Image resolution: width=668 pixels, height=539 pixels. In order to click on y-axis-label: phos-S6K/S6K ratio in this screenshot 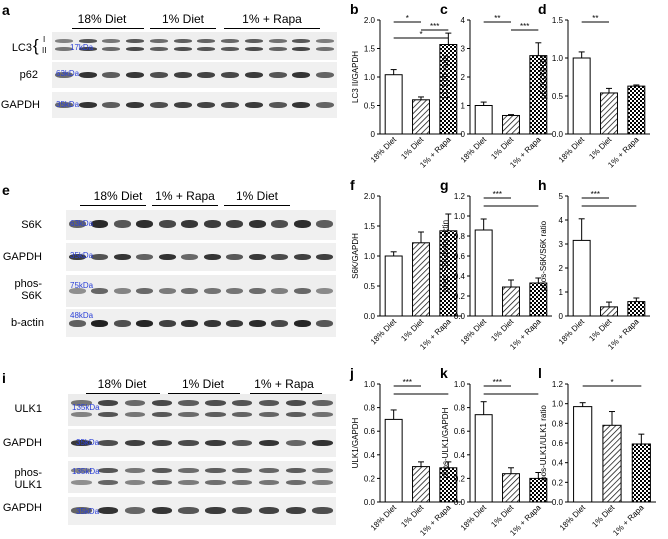, I will do `click(543, 255)`.